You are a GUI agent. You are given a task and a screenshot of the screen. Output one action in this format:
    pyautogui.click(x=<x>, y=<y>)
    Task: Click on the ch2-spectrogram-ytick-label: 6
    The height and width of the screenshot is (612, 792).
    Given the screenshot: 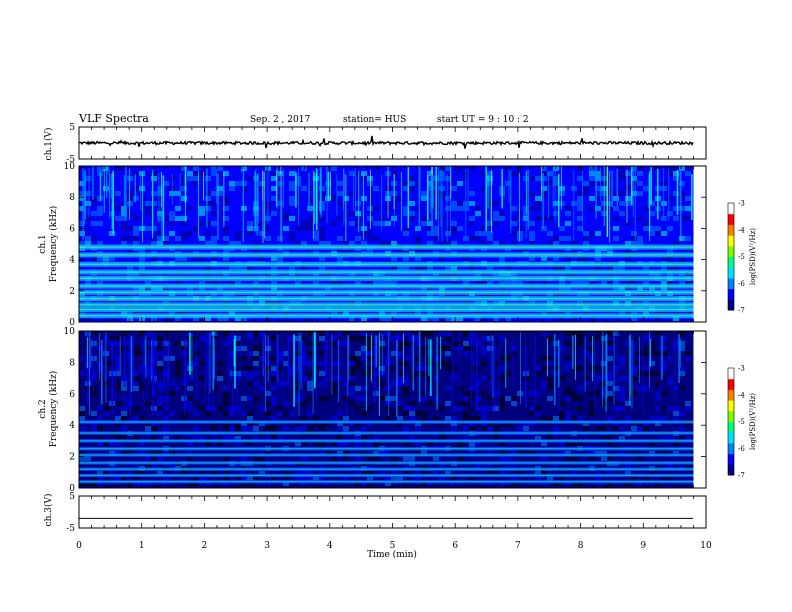 What is the action you would take?
    pyautogui.click(x=72, y=395)
    